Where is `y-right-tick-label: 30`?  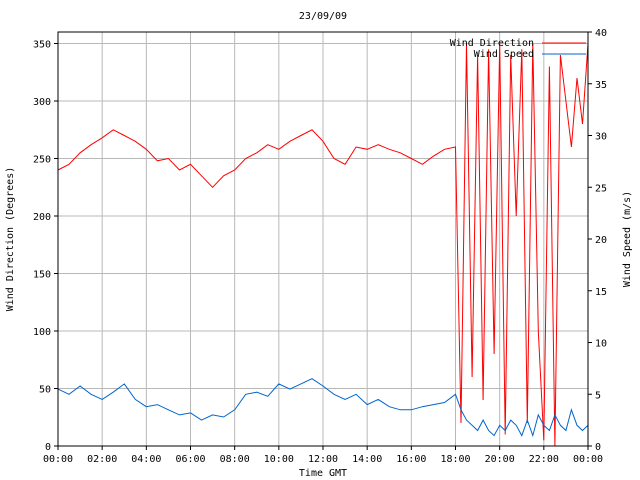 y-right-tick-label: 30 is located at coordinates (601, 137).